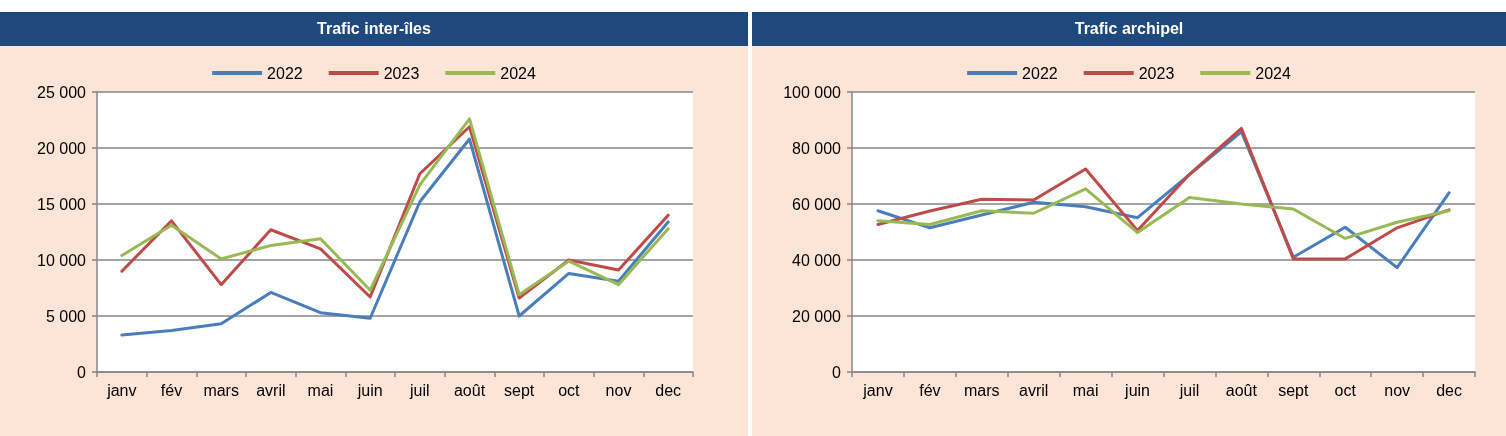 This screenshot has height=436, width=1506. I want to click on y-tick-label: 10 000, so click(62, 260).